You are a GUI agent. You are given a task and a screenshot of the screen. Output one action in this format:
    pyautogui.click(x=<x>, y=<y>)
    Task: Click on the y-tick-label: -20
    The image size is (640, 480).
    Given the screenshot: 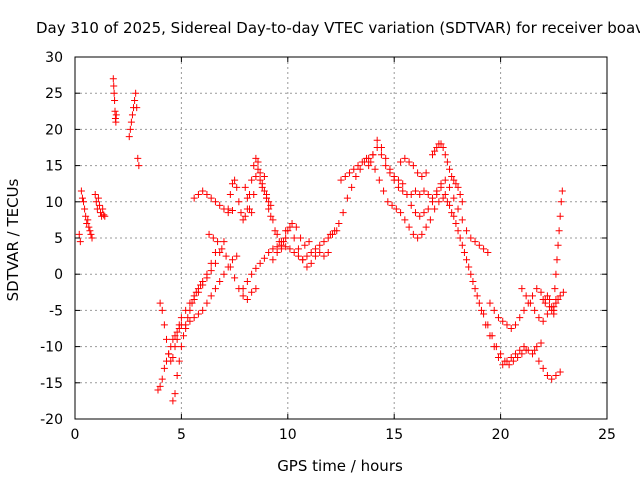 What is the action you would take?
    pyautogui.click(x=51, y=420)
    